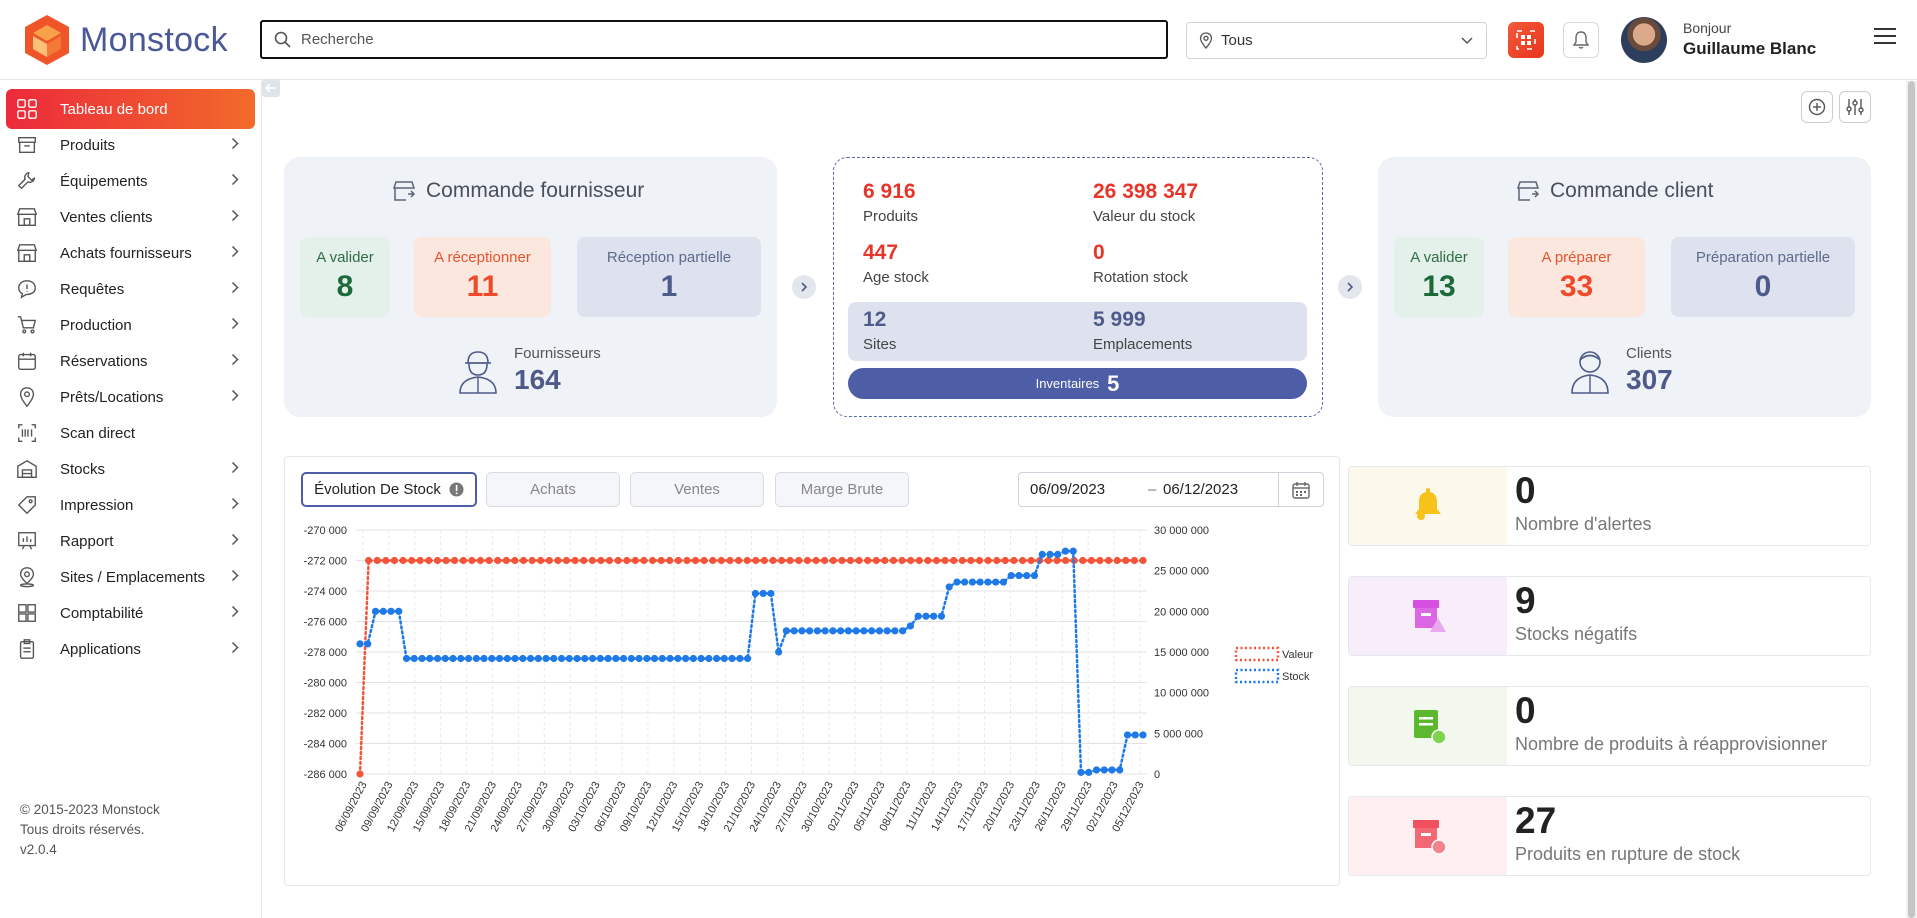 The width and height of the screenshot is (1917, 918). Describe the element at coordinates (1576, 277) in the screenshot. I see `client-tile-to-prepare: A préparer 33` at that location.